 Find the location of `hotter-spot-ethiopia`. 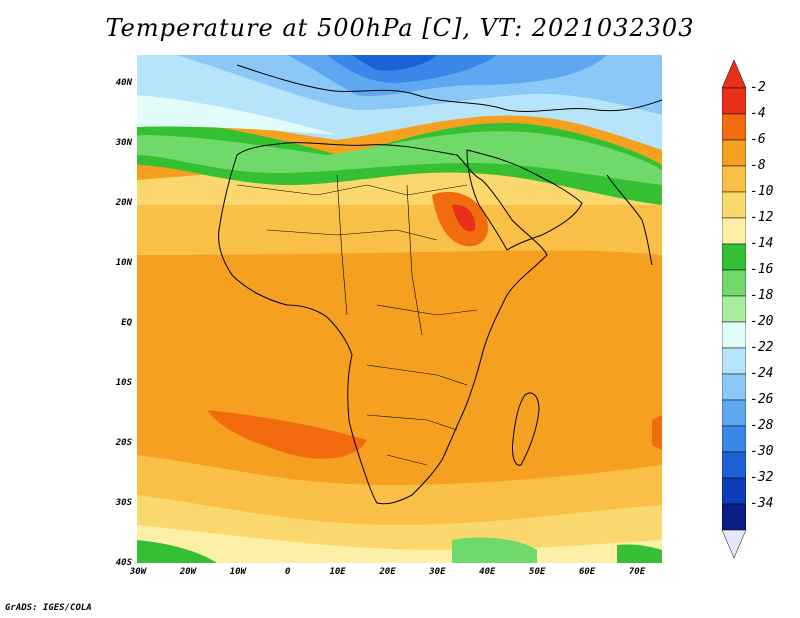

hotter-spot-ethiopia is located at coordinates (464, 218).